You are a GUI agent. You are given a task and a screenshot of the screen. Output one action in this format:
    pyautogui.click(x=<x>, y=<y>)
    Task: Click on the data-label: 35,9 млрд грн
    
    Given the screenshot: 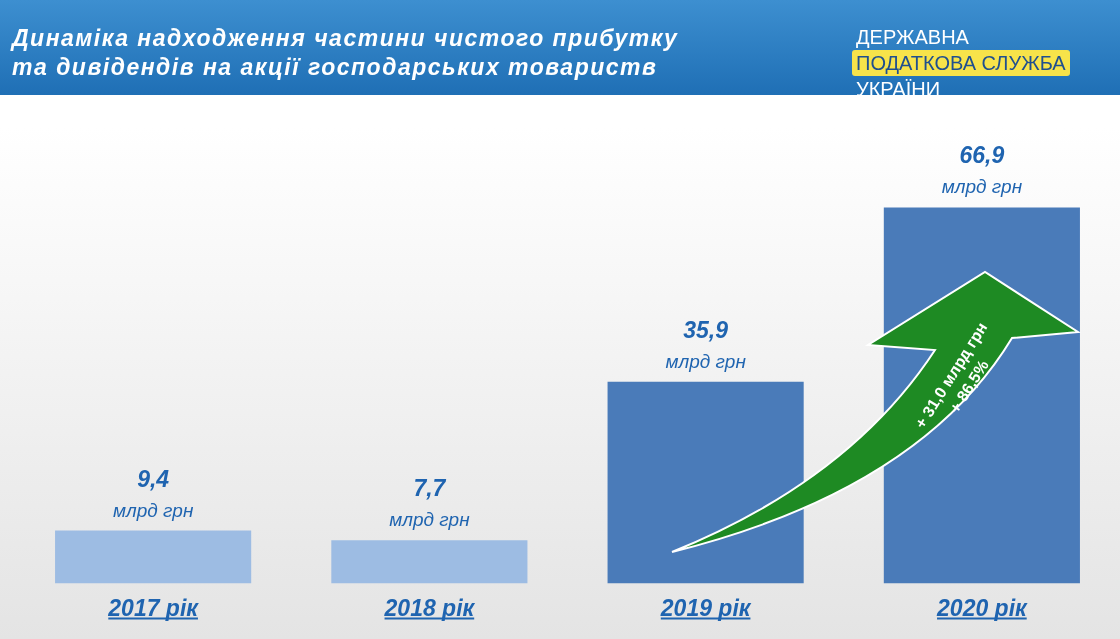 What is the action you would take?
    pyautogui.click(x=706, y=344)
    